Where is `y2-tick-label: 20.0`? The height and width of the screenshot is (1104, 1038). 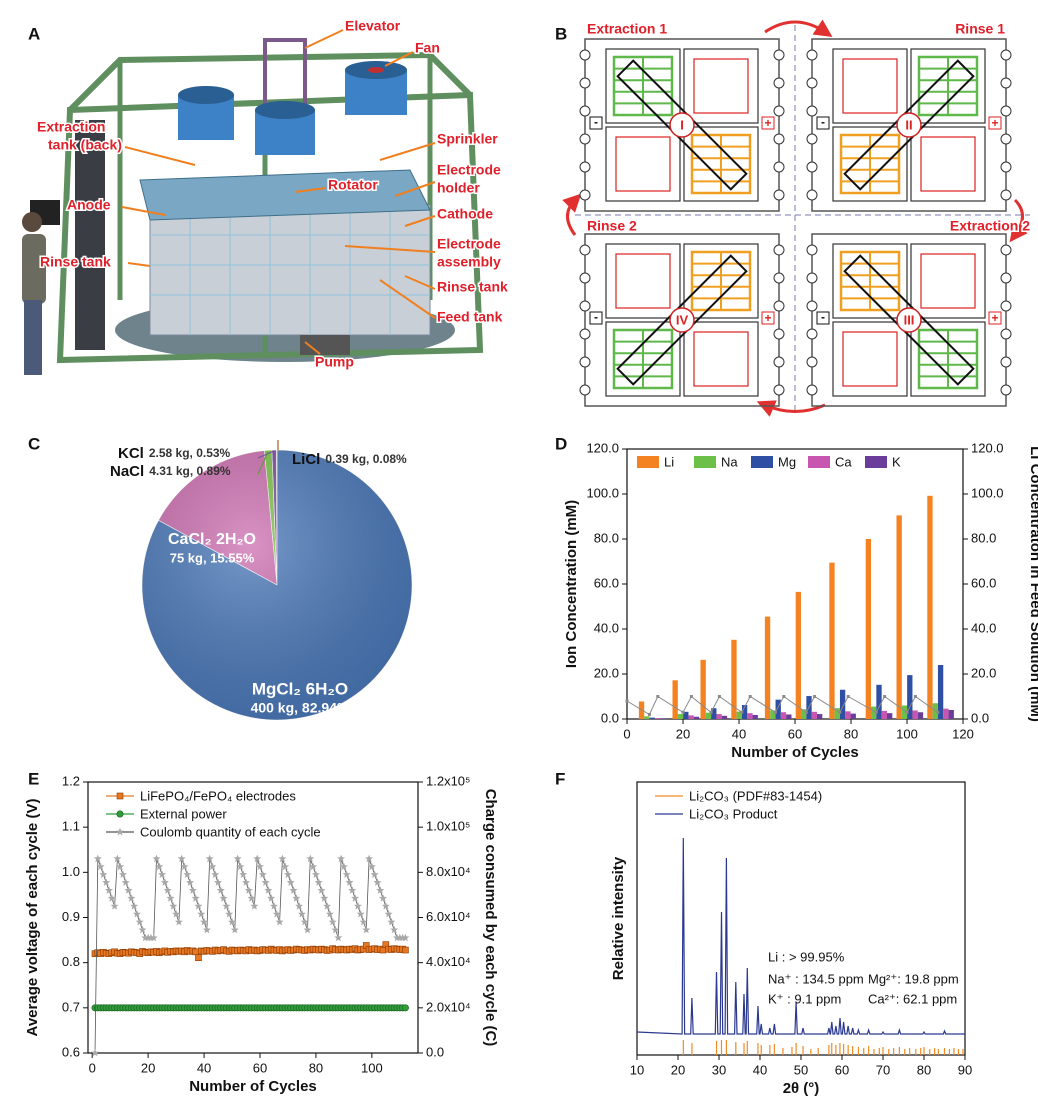
y2-tick-label: 20.0 is located at coordinates (983, 672).